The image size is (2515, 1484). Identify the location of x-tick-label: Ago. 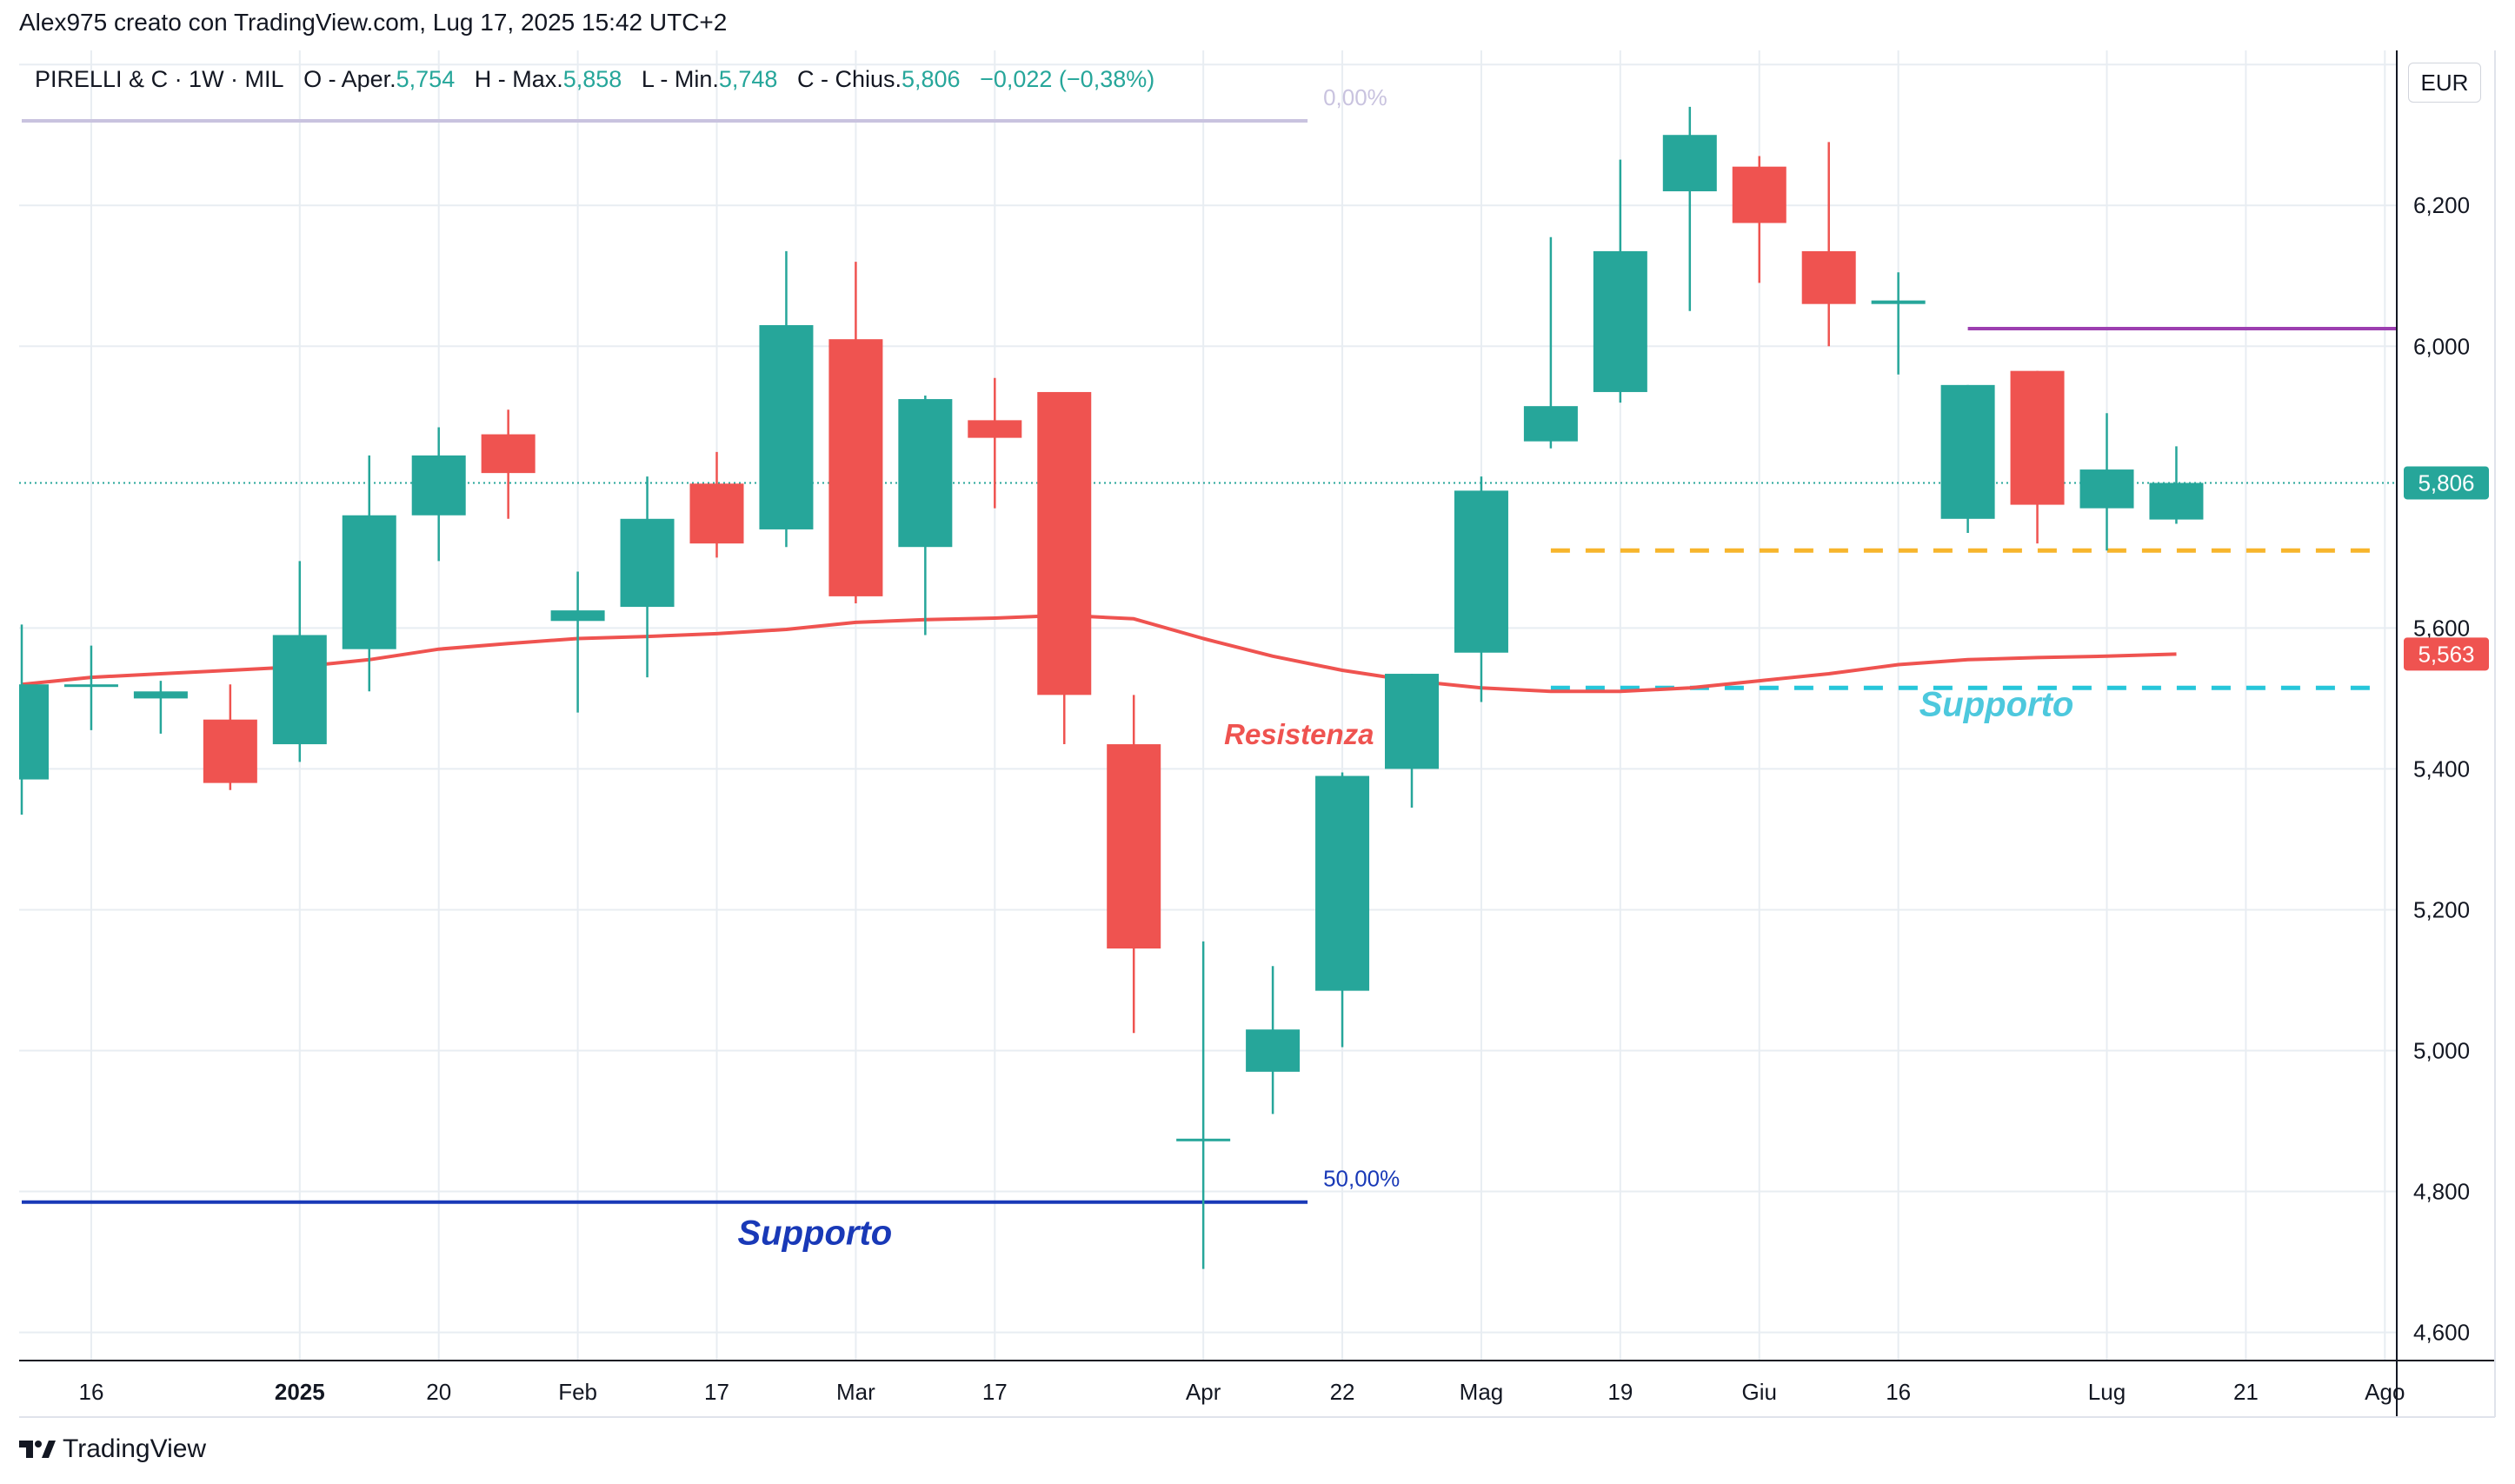
(2385, 1392).